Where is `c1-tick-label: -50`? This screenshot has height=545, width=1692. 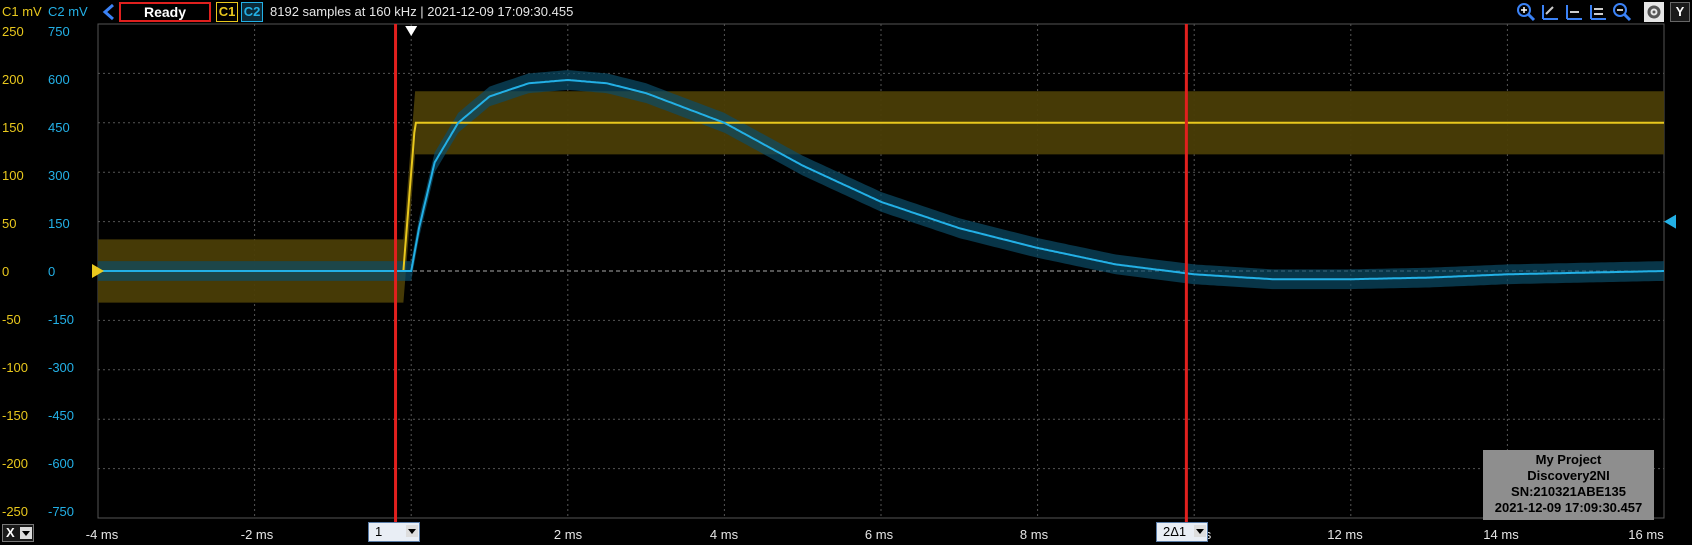 c1-tick-label: -50 is located at coordinates (11, 319).